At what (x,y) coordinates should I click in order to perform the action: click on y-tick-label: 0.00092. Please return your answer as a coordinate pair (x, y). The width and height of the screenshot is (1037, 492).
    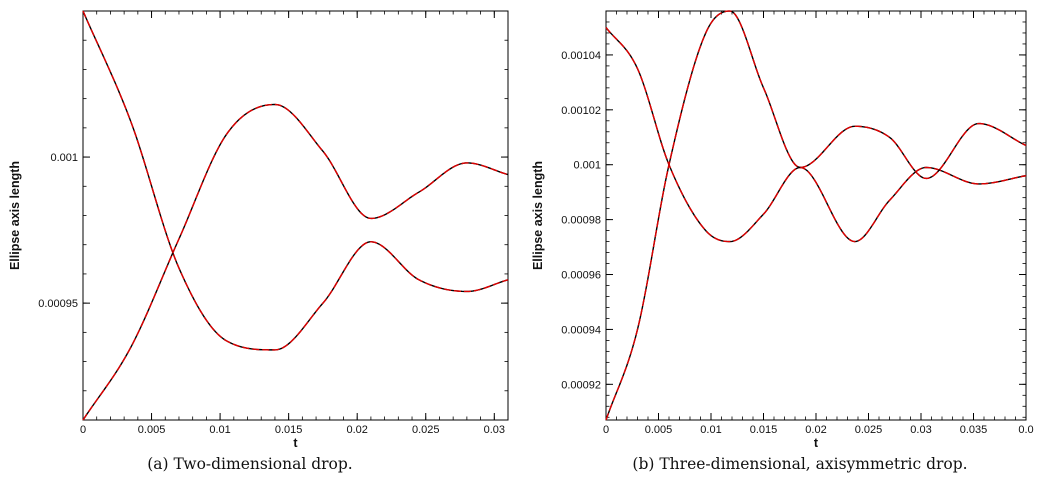
    Looking at the image, I should click on (581, 385).